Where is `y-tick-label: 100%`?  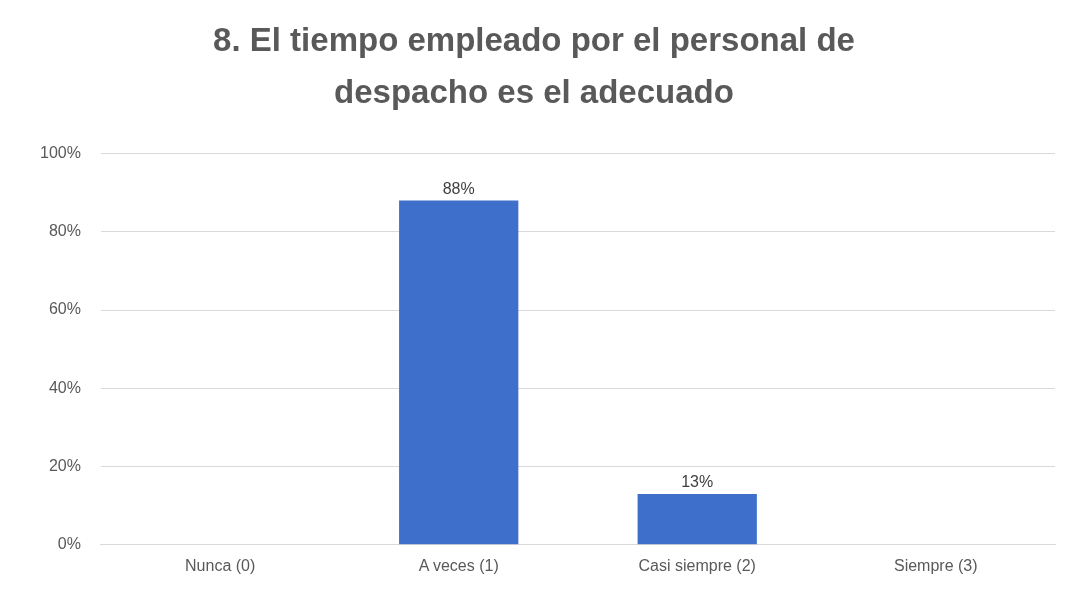 y-tick-label: 100% is located at coordinates (60, 153).